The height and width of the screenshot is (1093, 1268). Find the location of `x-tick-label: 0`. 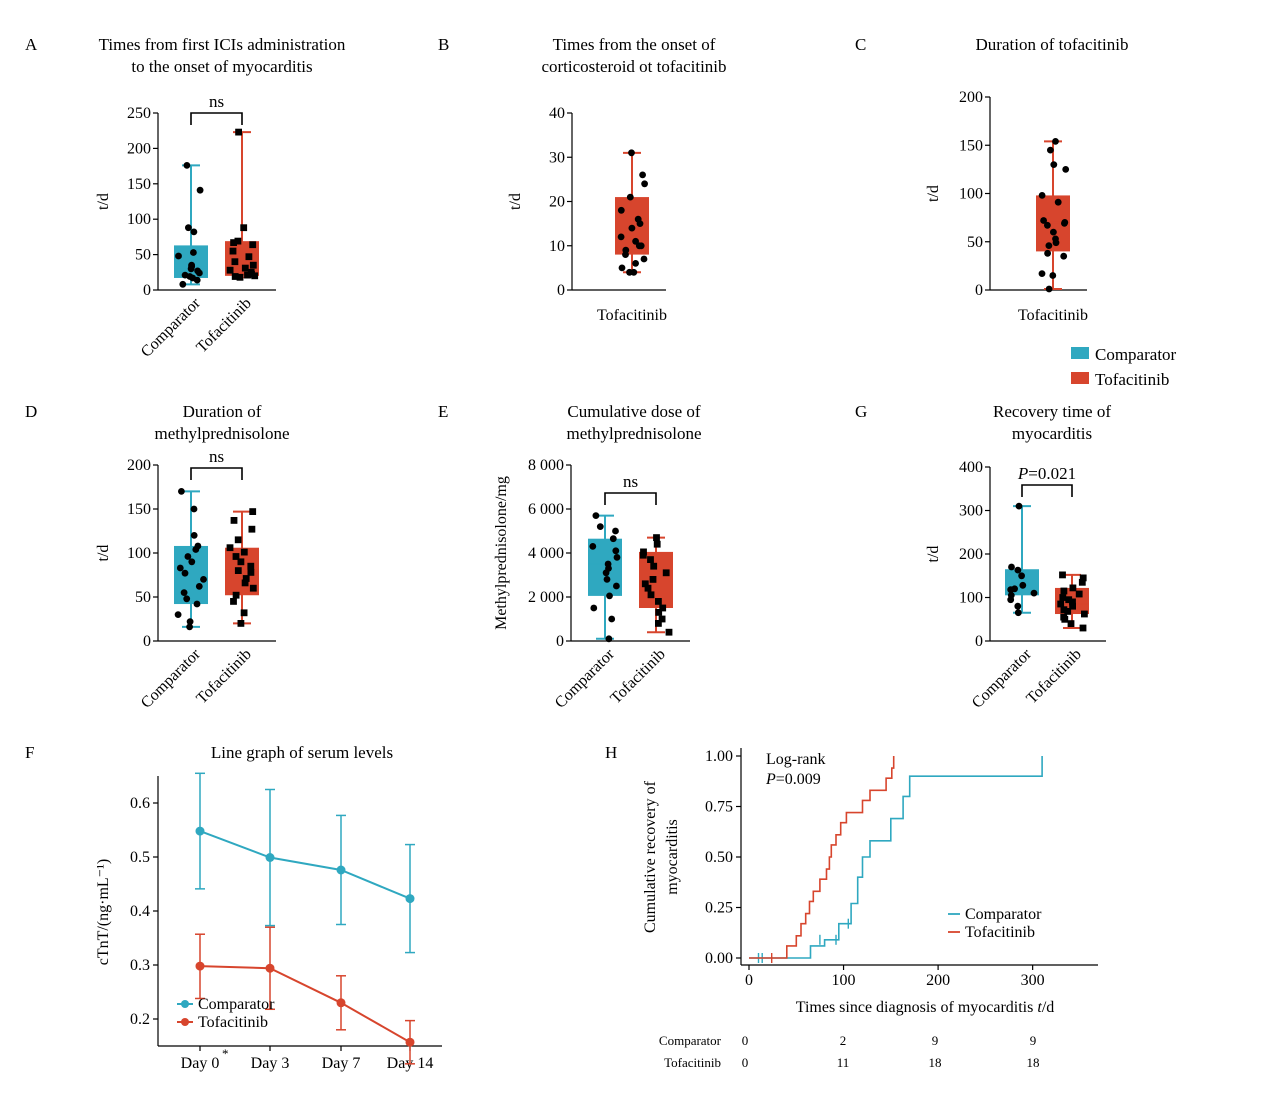

x-tick-label: 0 is located at coordinates (749, 980).